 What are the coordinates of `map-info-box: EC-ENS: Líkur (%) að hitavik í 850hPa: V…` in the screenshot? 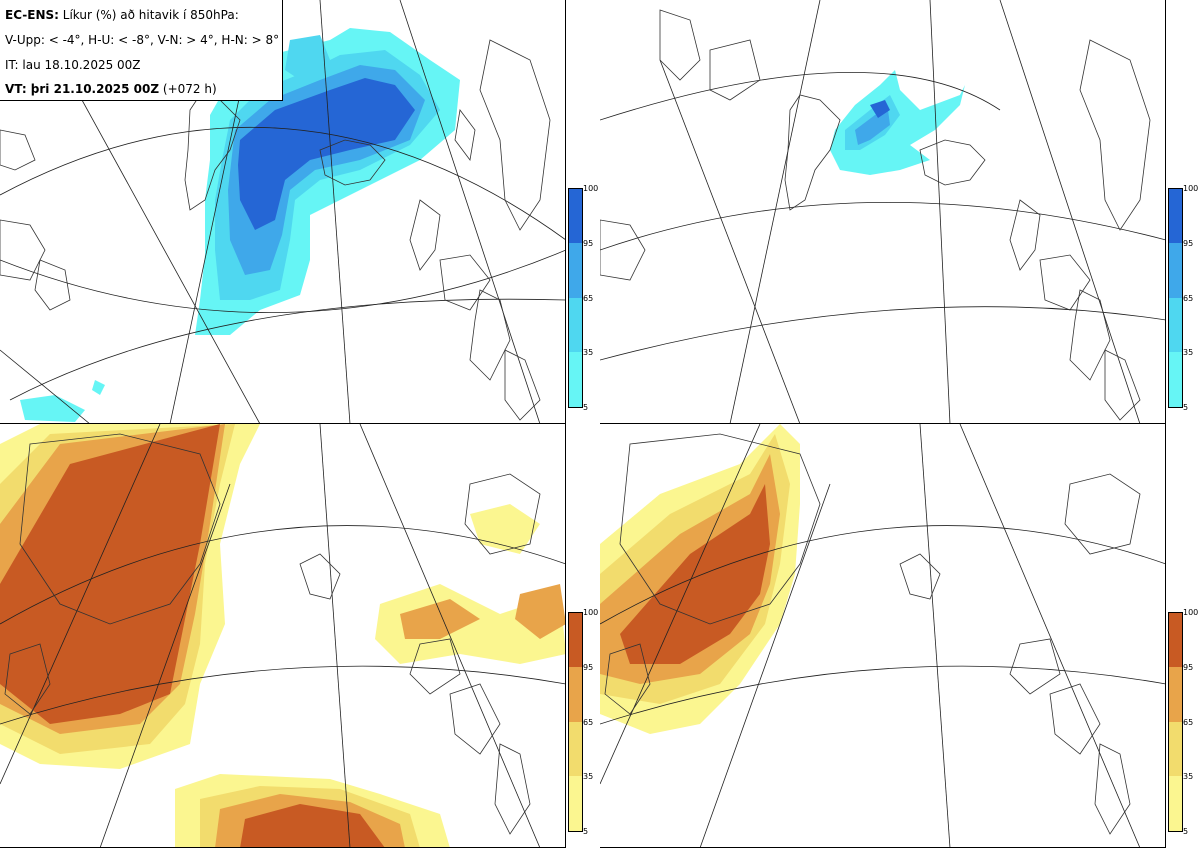 It's located at (141, 50).